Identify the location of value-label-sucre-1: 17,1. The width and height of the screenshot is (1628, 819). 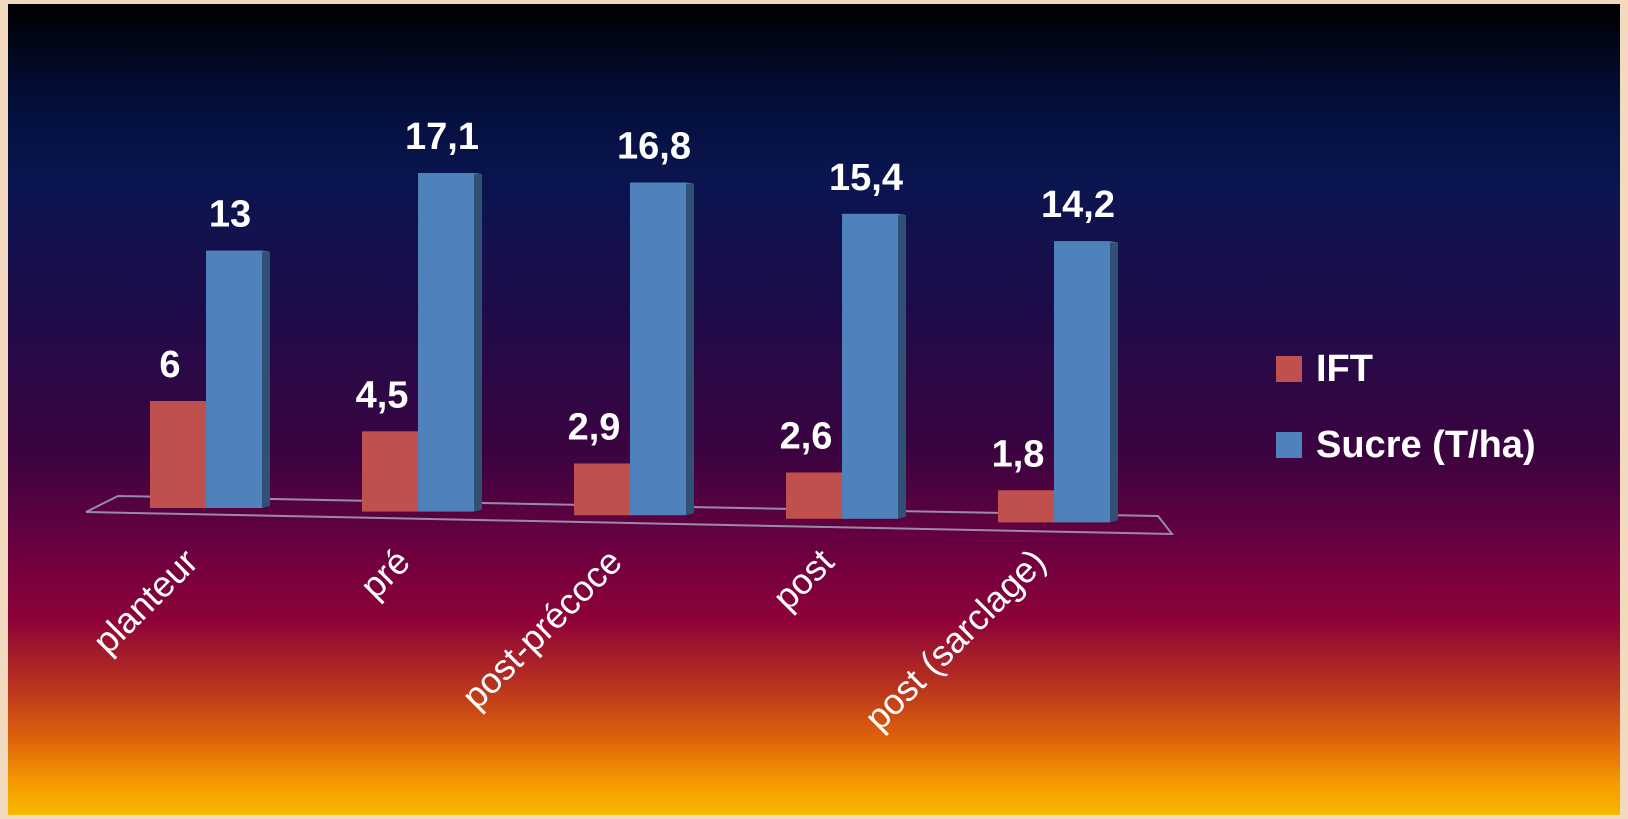
(442, 137).